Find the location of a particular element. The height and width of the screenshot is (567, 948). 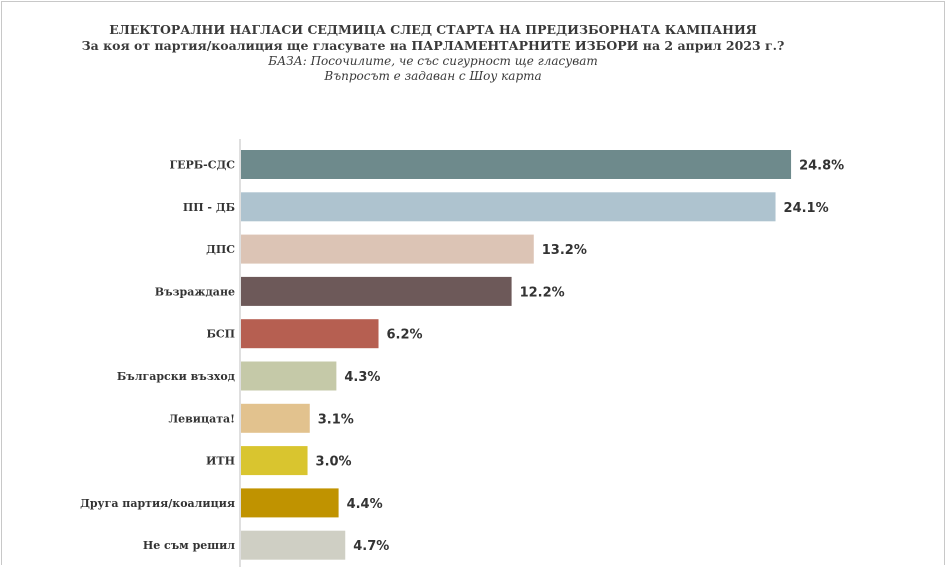

bar-value-label: 6.2% is located at coordinates (405, 335).